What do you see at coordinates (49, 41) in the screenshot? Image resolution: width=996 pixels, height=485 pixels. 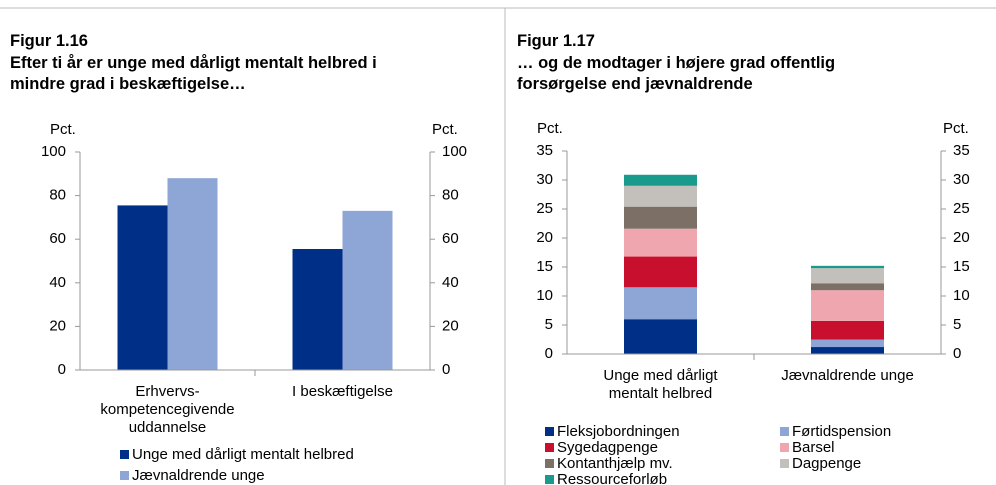 I see `figure-number: Figur 1.16` at bounding box center [49, 41].